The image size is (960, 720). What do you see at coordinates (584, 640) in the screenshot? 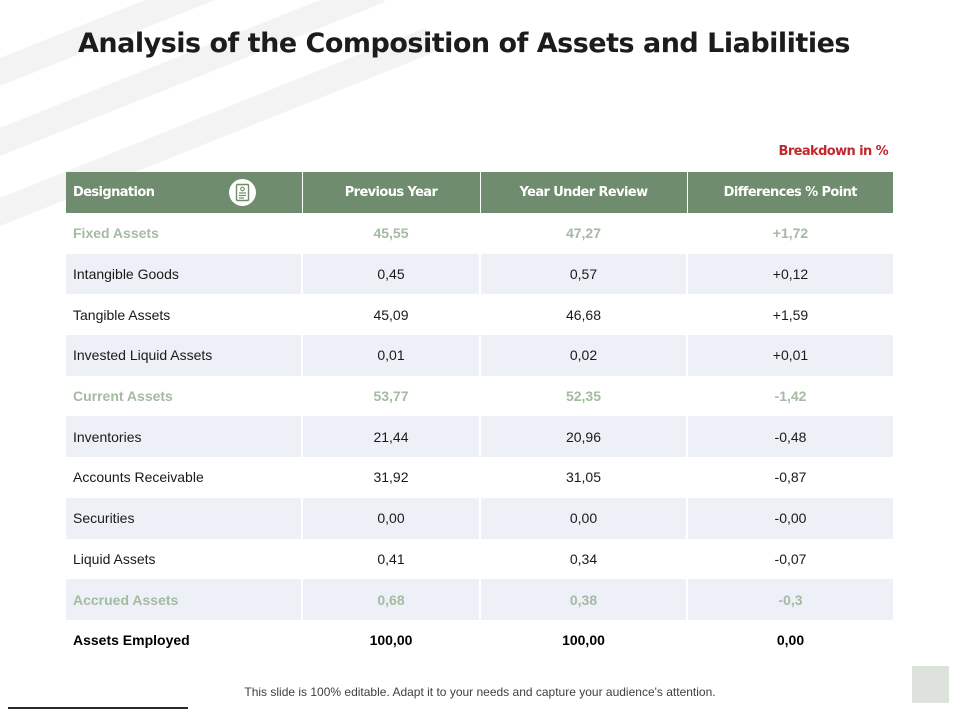
I see `year-under-review-cell: 100,00` at bounding box center [584, 640].